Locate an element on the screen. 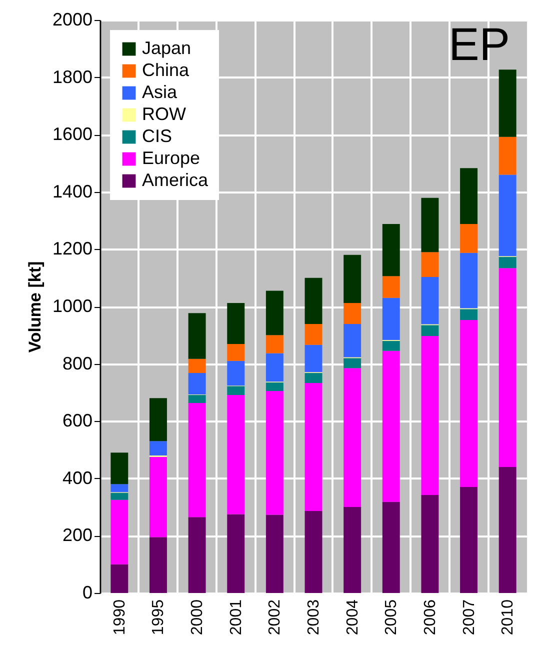 Image resolution: width=536 pixels, height=666 pixels. legend-label: Europe is located at coordinates (171, 158).